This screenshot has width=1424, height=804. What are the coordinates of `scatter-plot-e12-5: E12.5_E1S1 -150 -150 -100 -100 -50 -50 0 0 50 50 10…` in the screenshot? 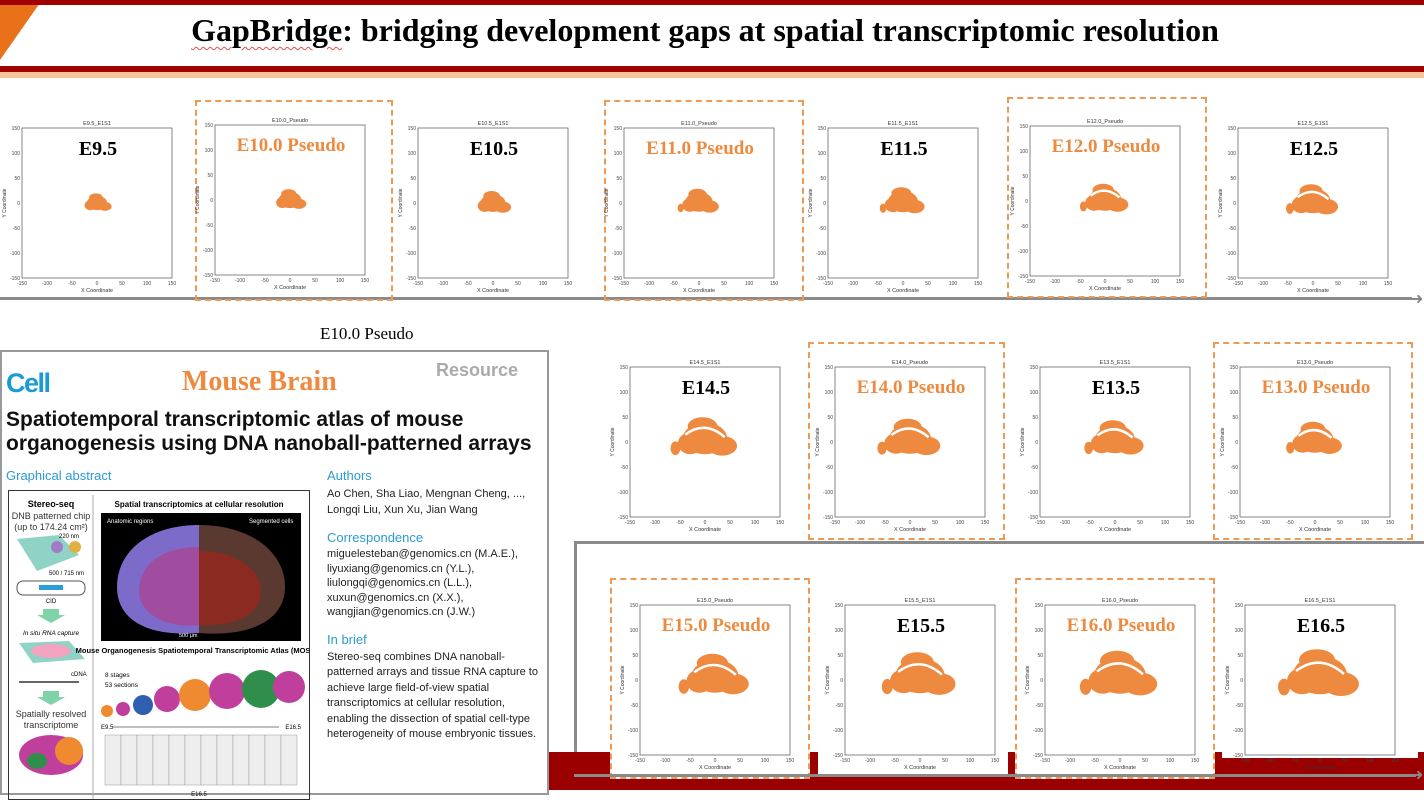 It's located at (1304, 204).